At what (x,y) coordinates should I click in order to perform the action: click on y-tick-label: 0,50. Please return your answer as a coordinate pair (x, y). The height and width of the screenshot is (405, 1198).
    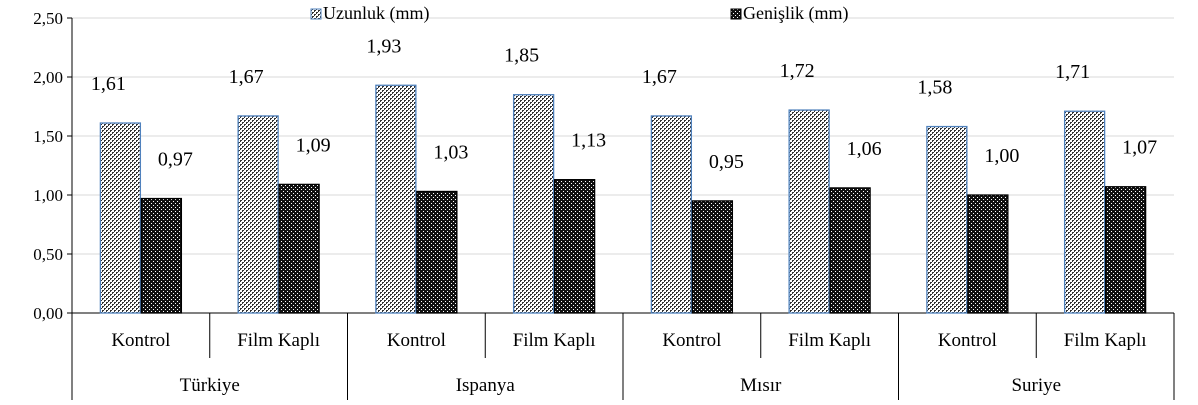
    Looking at the image, I should click on (48, 254).